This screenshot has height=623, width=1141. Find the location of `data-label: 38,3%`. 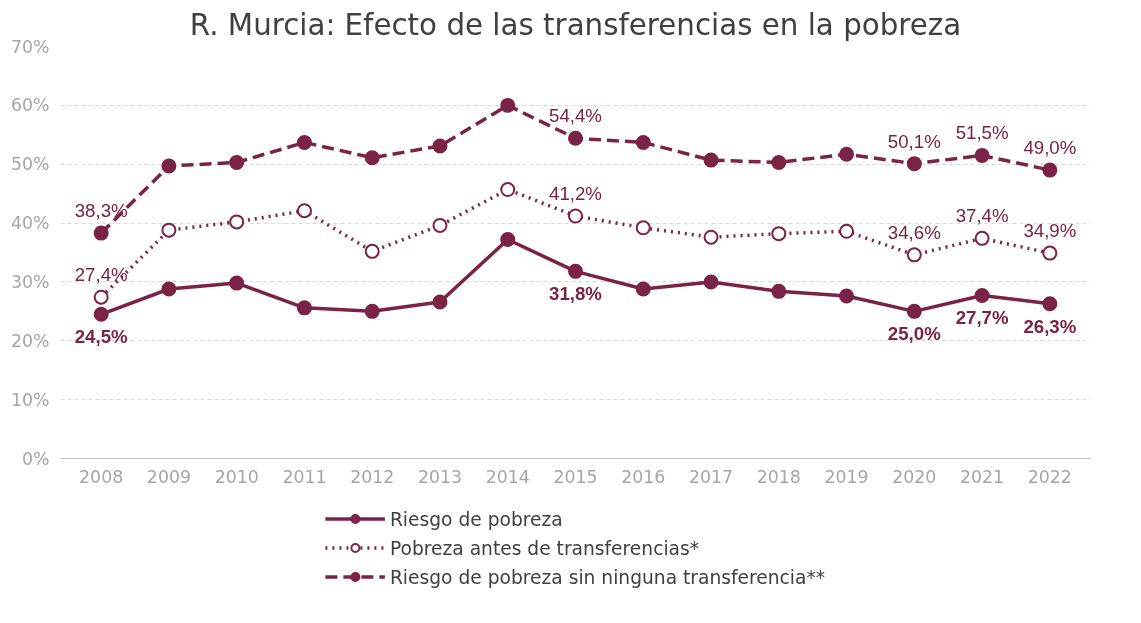

data-label: 38,3% is located at coordinates (101, 211).